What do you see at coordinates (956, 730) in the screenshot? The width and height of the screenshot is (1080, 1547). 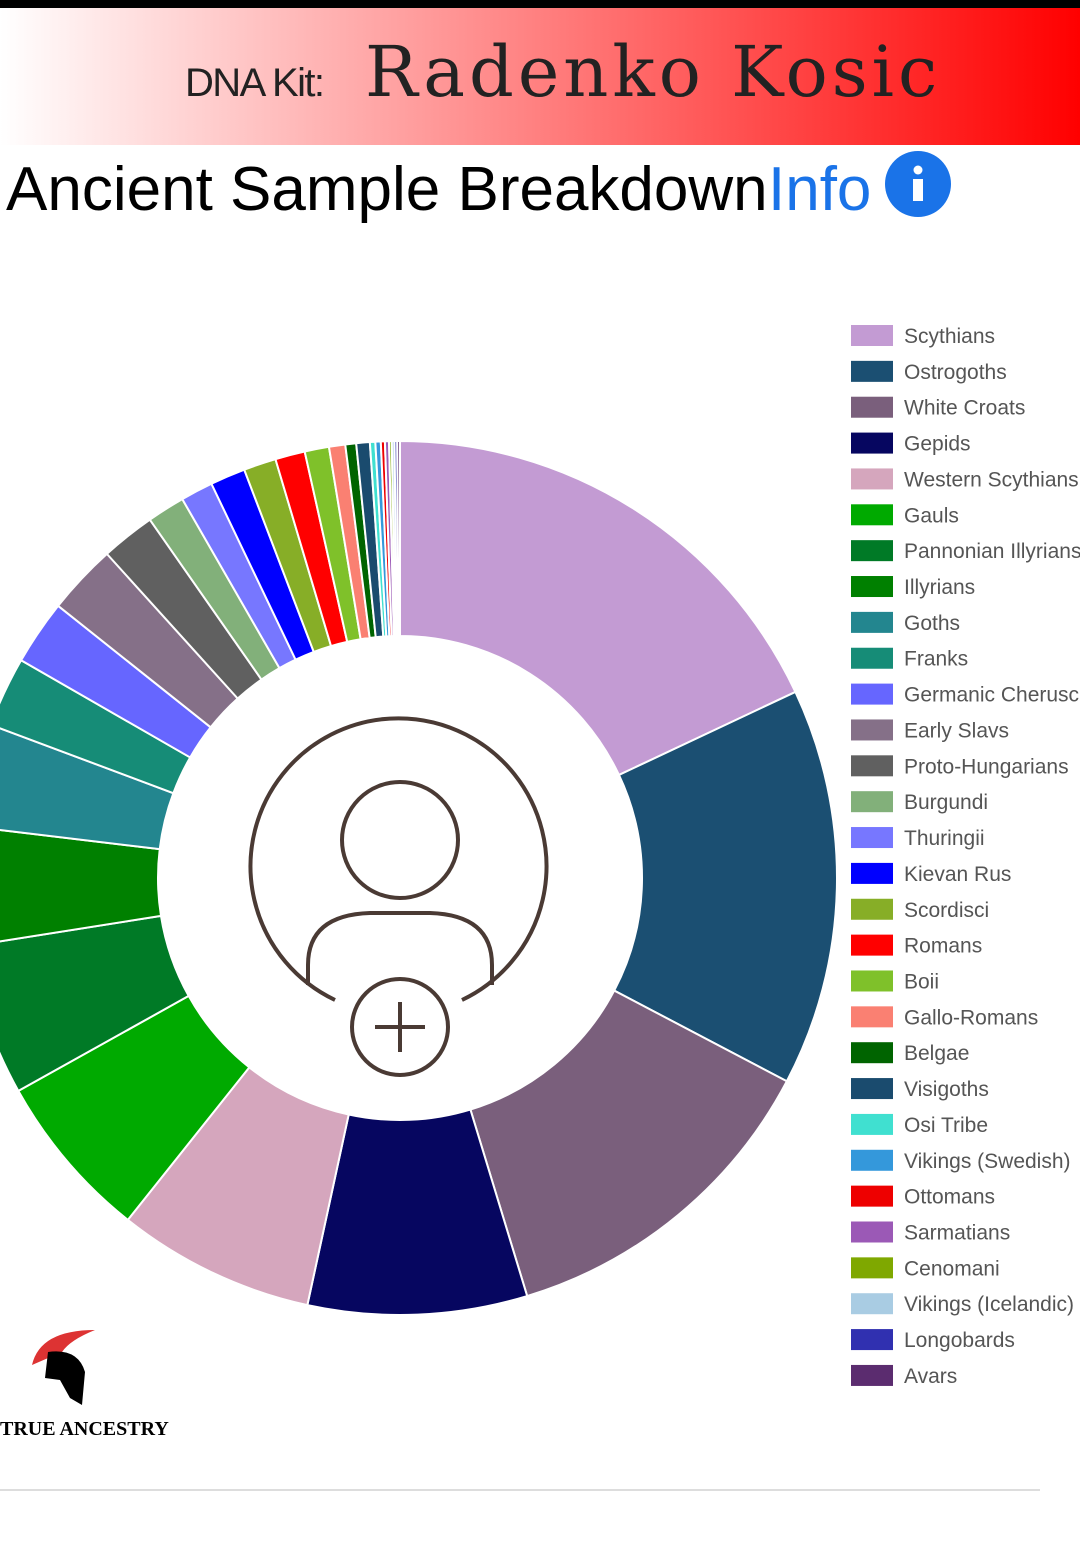 I see `legend-label: Early Slavs` at bounding box center [956, 730].